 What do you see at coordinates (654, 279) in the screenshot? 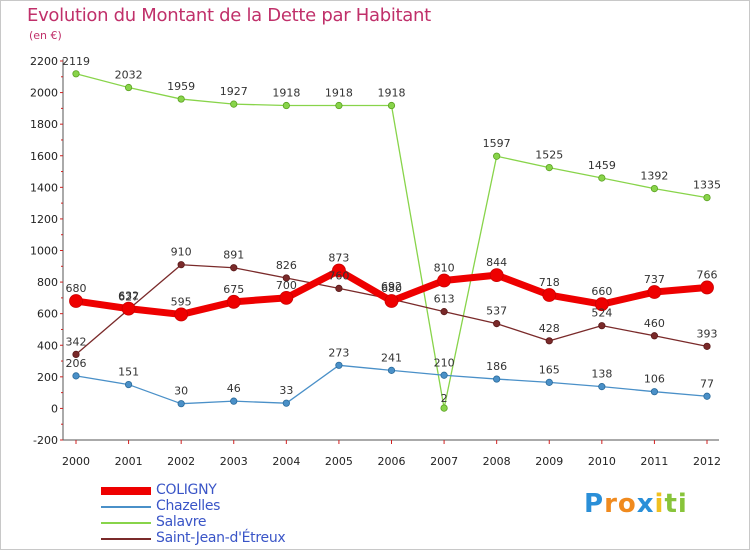
I see `data-label: 737` at bounding box center [654, 279].